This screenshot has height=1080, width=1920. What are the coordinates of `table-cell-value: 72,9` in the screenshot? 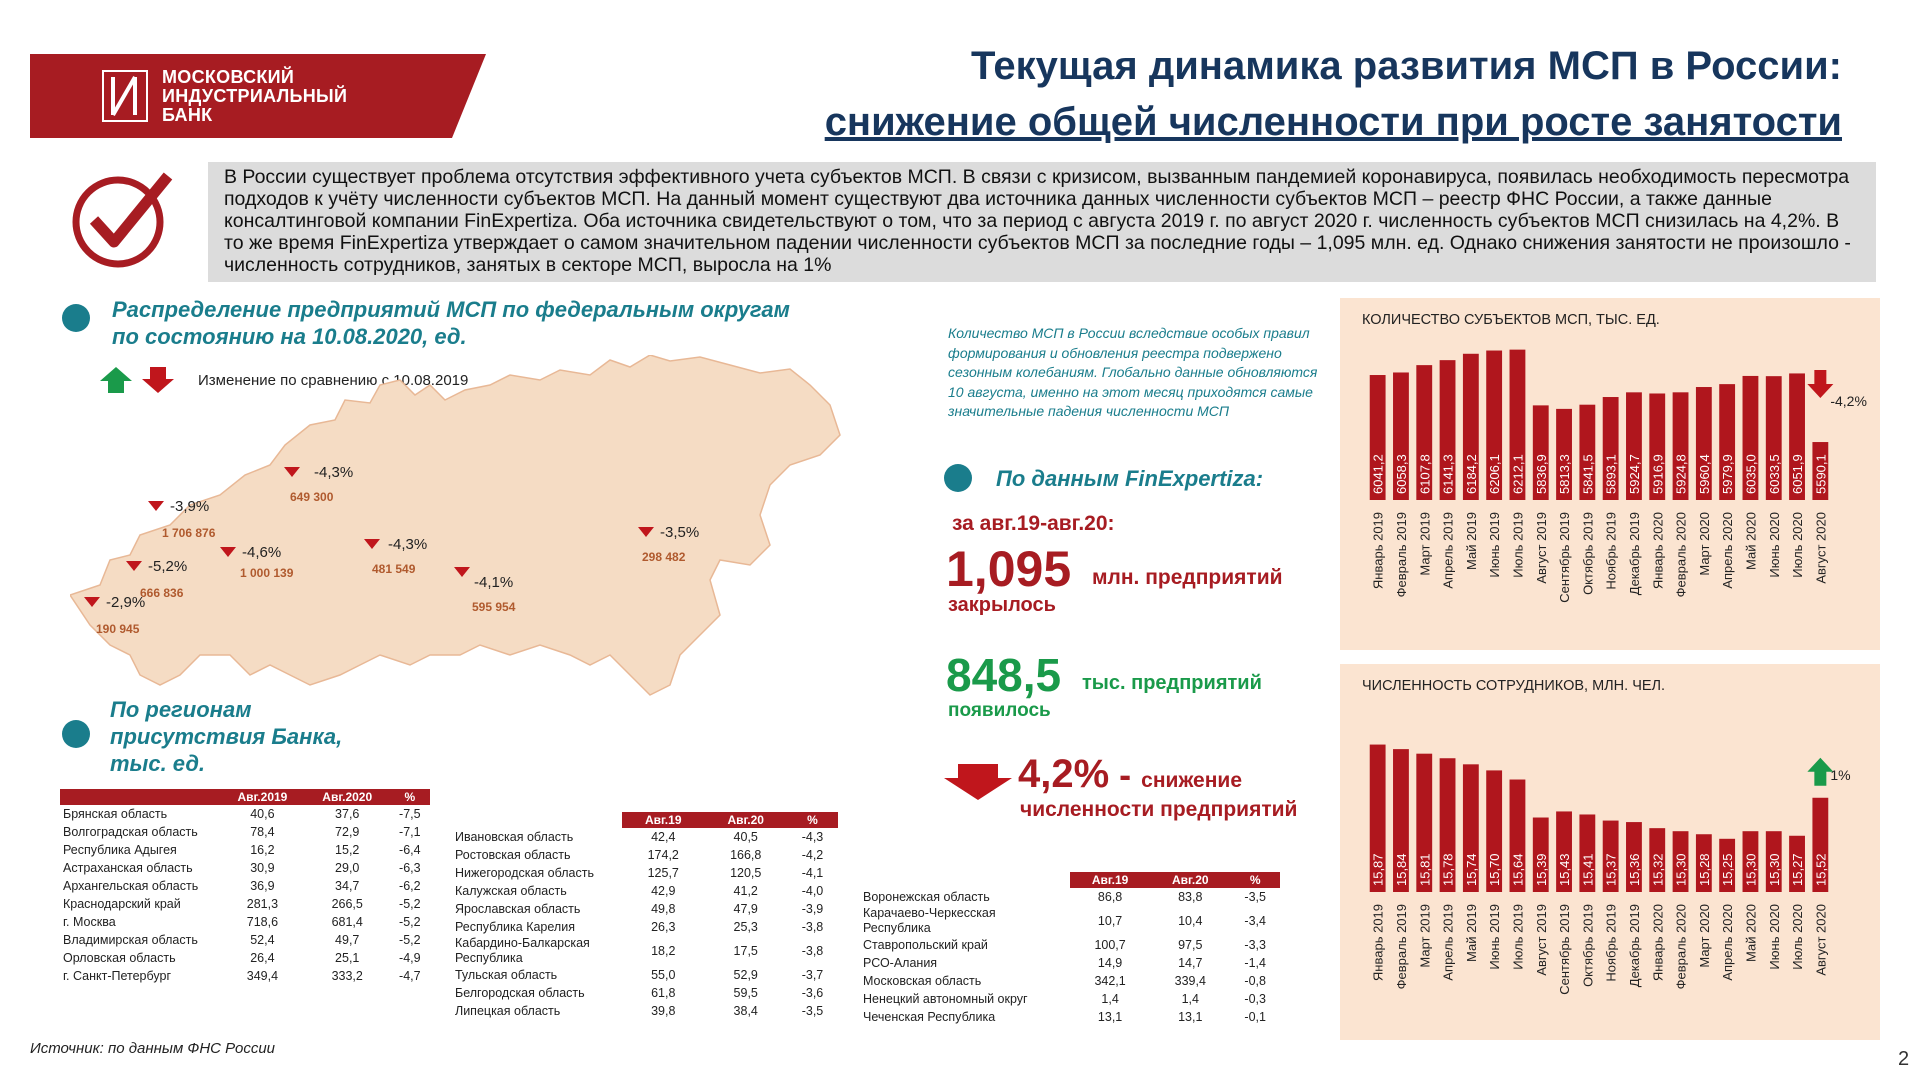 It's located at (347, 832).